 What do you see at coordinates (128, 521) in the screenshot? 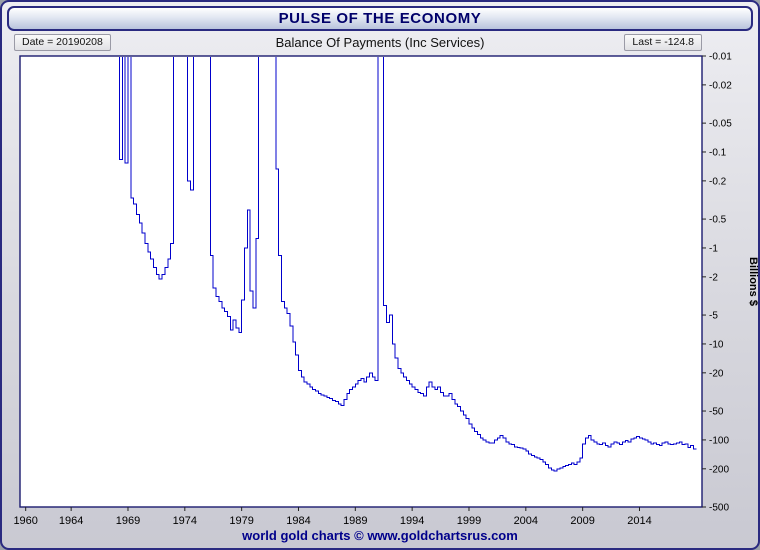
I see `x-tick-label: 1969` at bounding box center [128, 521].